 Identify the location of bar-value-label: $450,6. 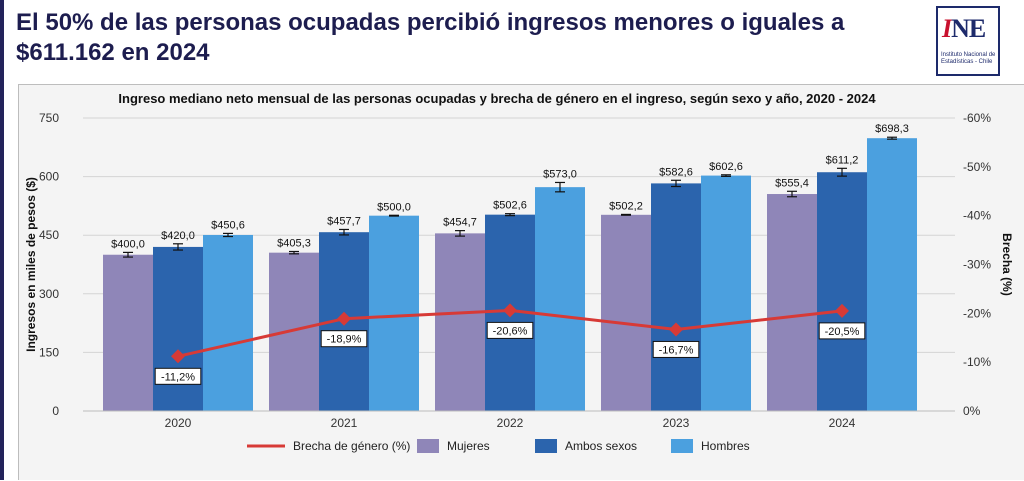
(228, 225).